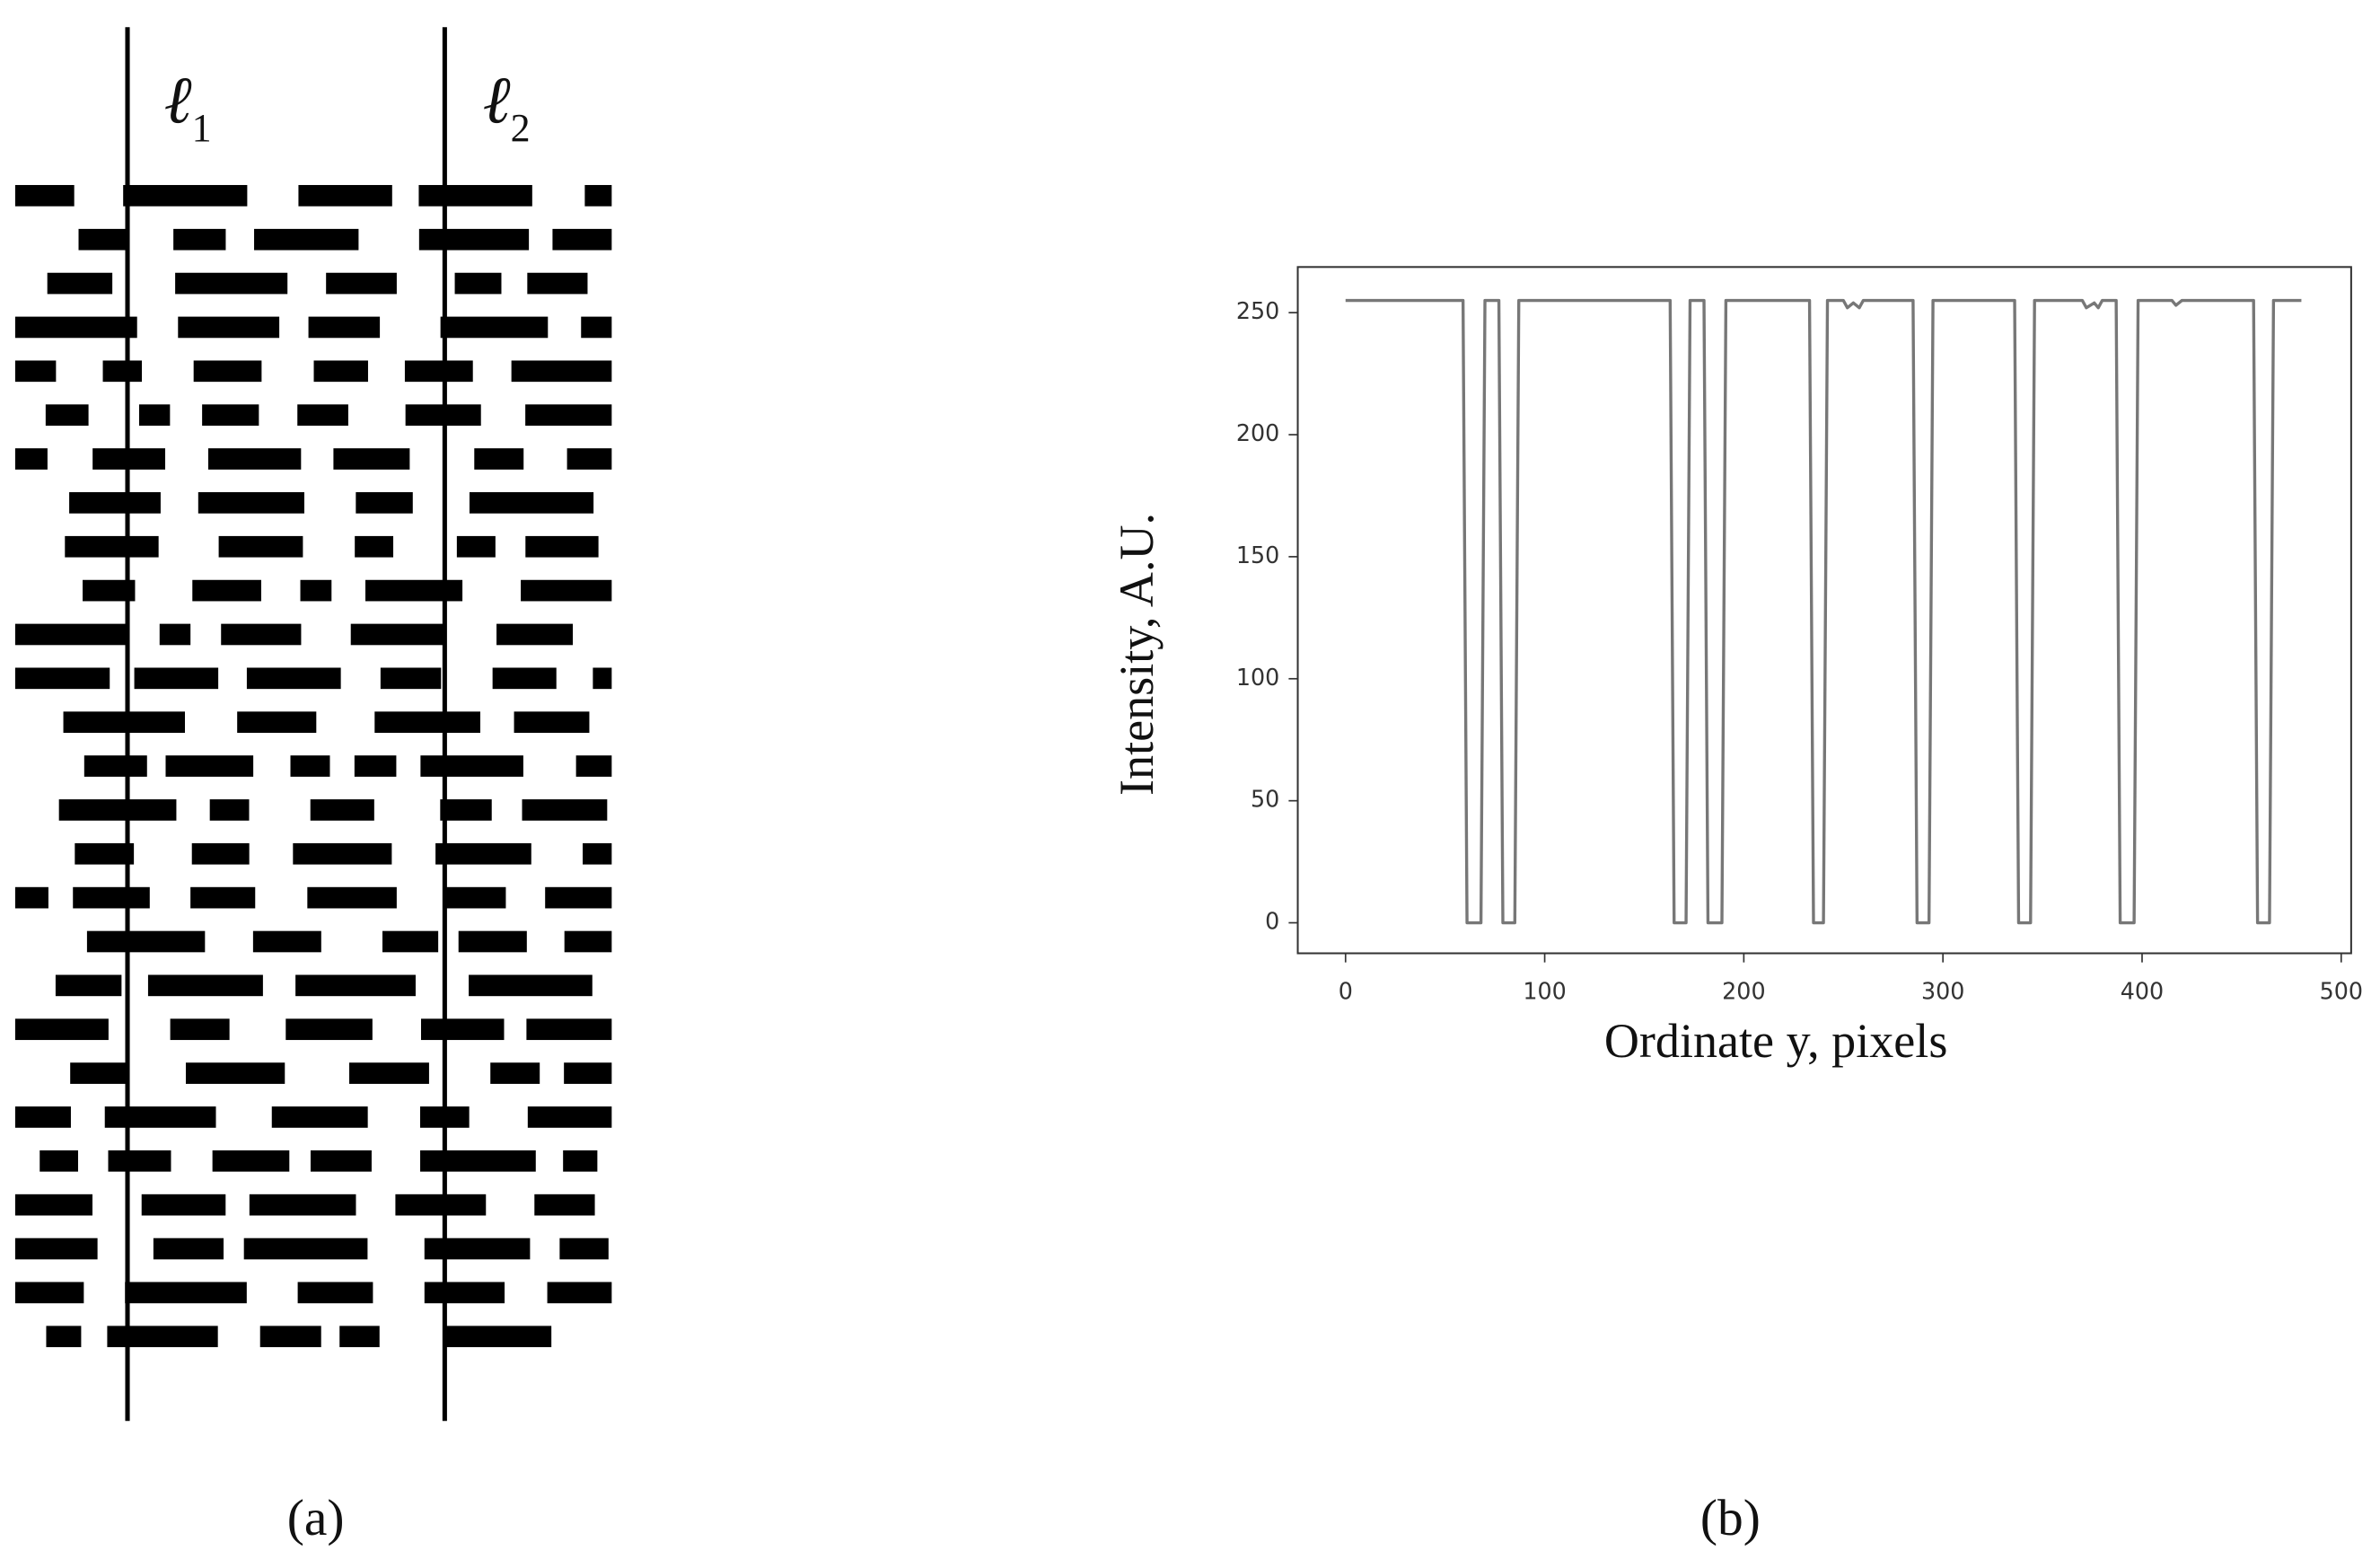 This screenshot has width=2380, height=1568. I want to click on line-index: 2, so click(521, 128).